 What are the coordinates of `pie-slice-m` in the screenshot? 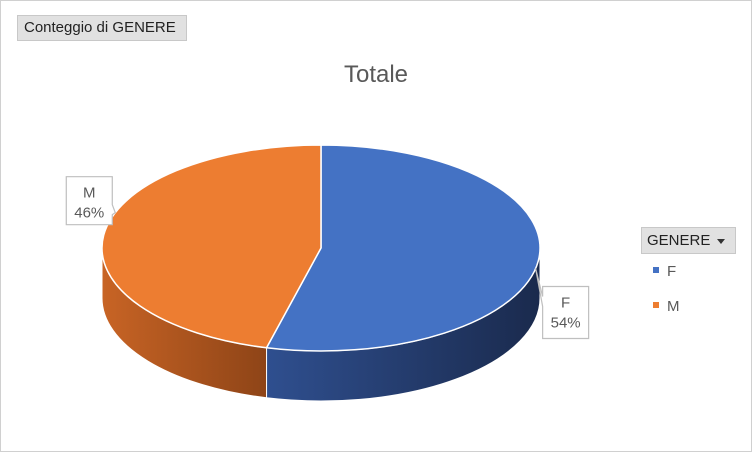 It's located at (211, 246).